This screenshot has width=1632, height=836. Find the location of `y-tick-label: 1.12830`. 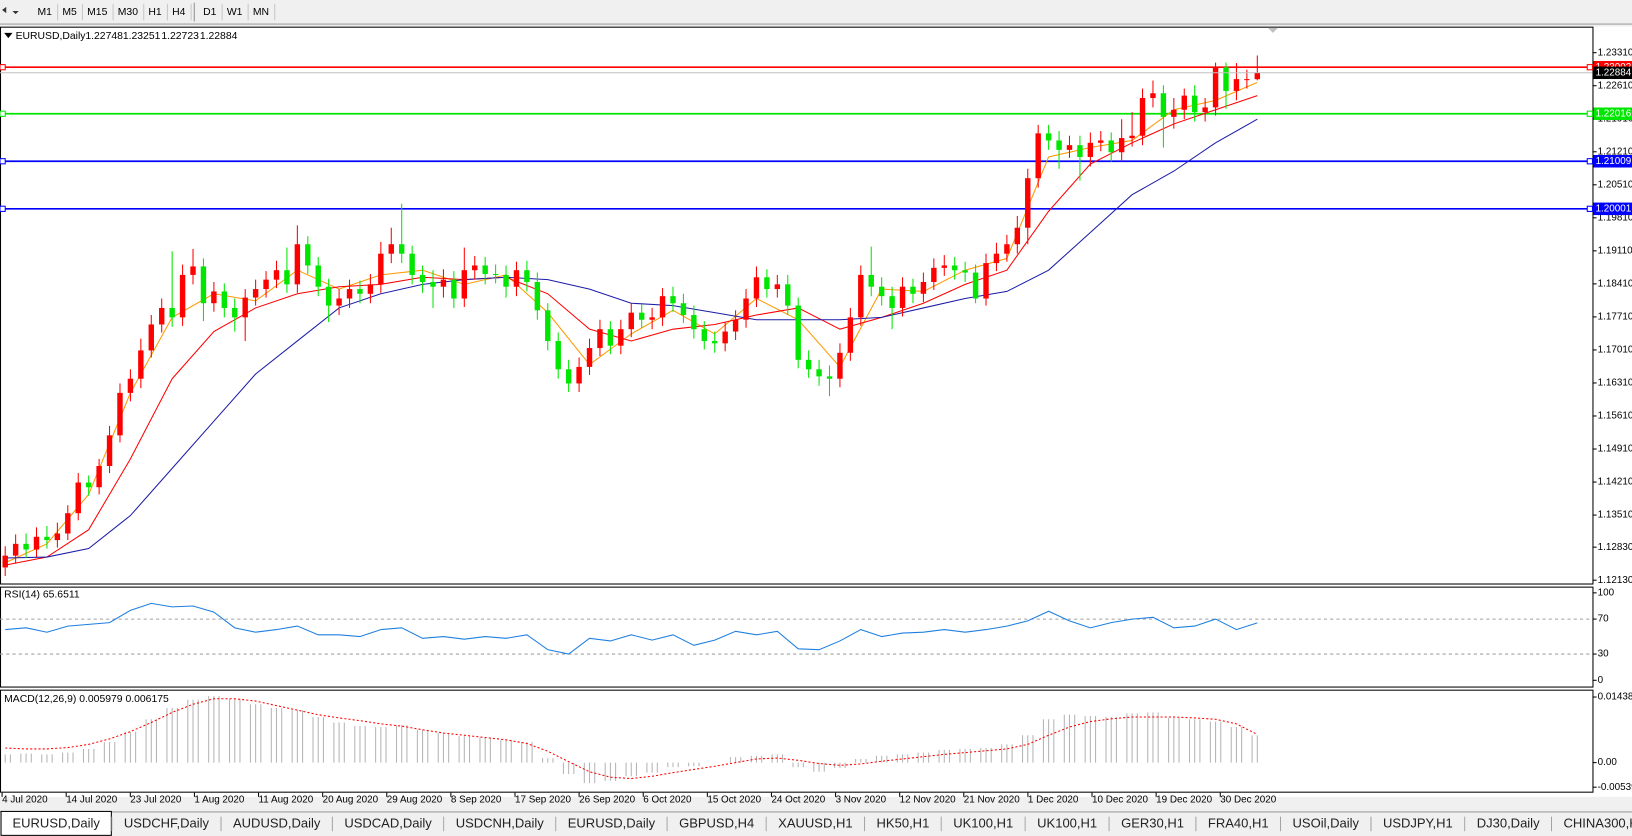

y-tick-label: 1.12830 is located at coordinates (1615, 547).